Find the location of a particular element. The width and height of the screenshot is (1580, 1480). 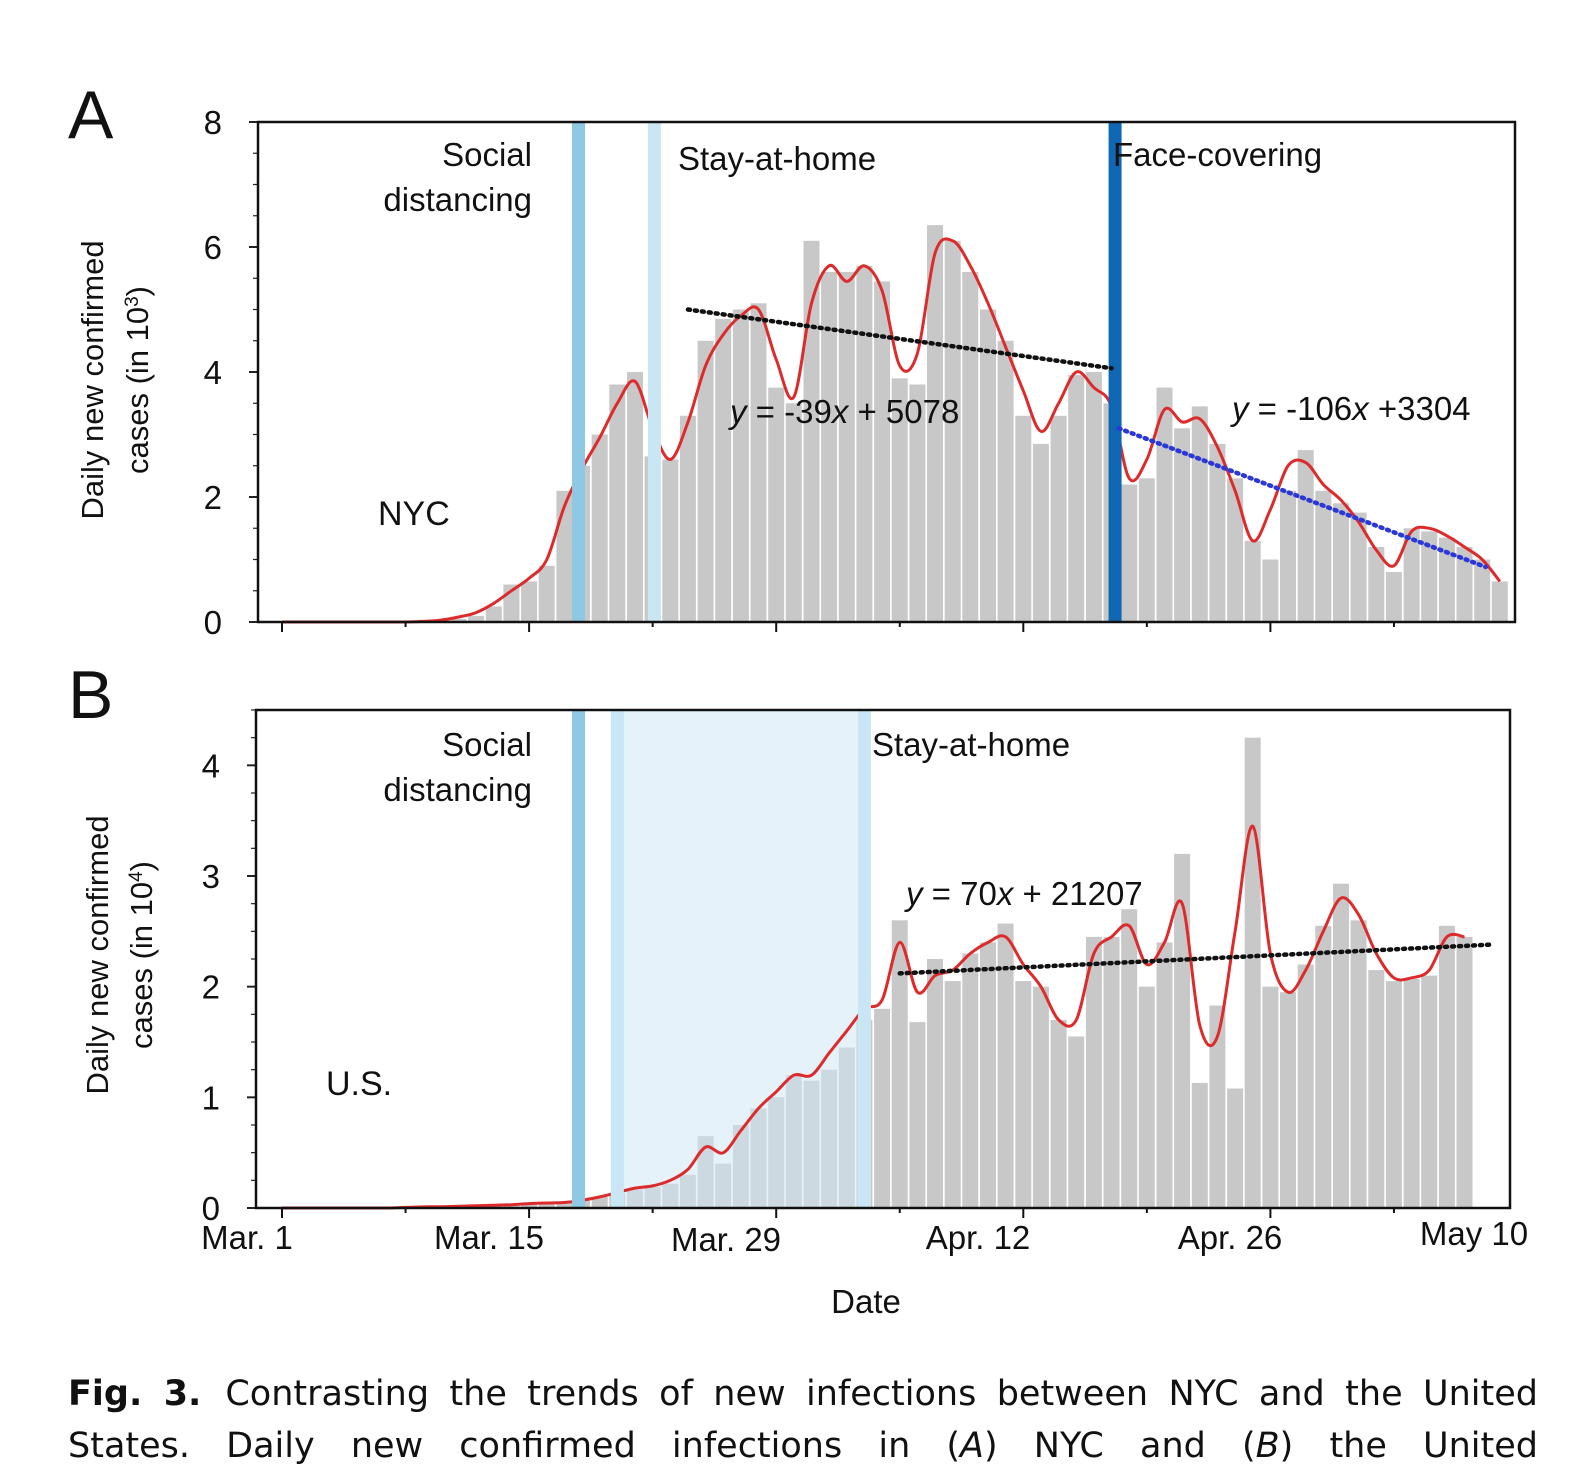

panel-a-event-label-face-covering: Face-covering is located at coordinates (1217, 154).